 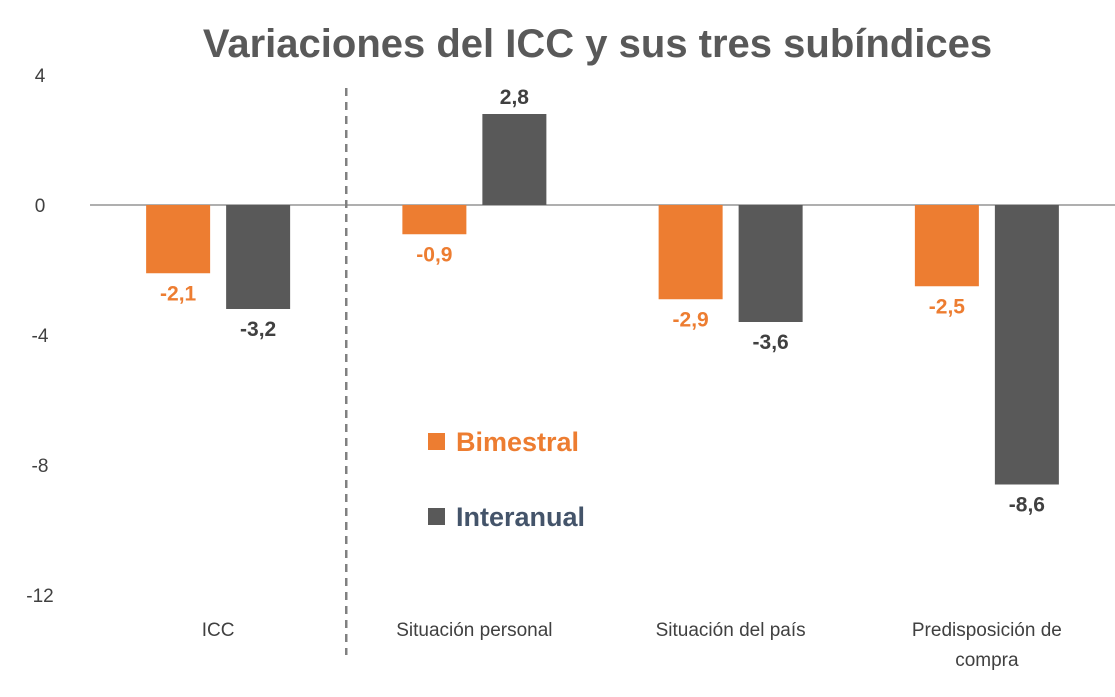 What do you see at coordinates (39, 596) in the screenshot?
I see `y-tick-label: -12` at bounding box center [39, 596].